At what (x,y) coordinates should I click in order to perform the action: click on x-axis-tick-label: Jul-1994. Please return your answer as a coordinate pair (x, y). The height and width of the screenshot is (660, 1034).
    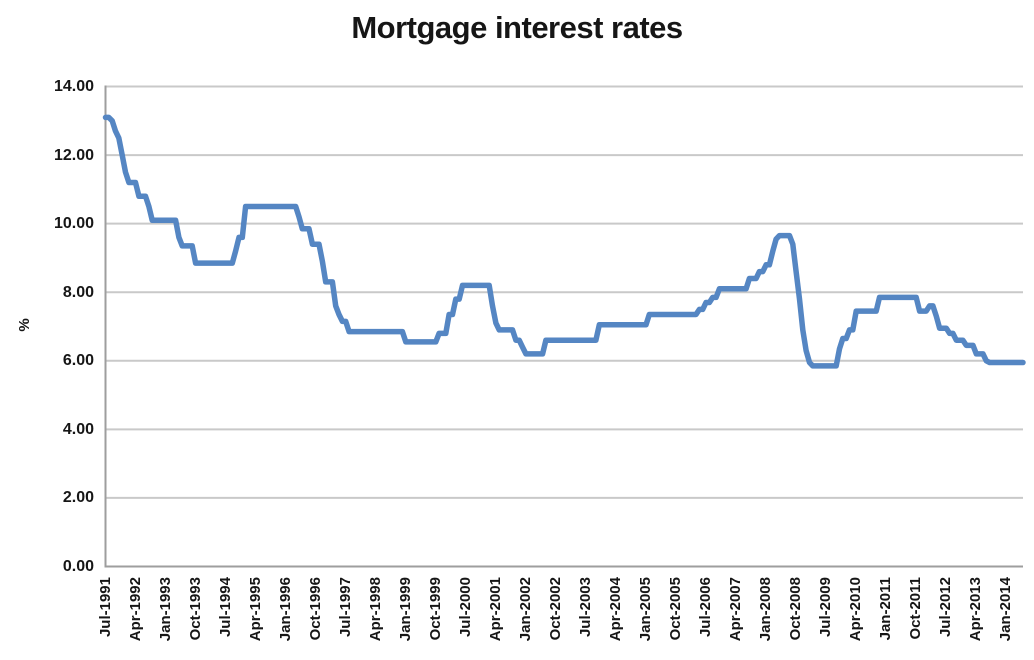
    Looking at the image, I should click on (225, 607).